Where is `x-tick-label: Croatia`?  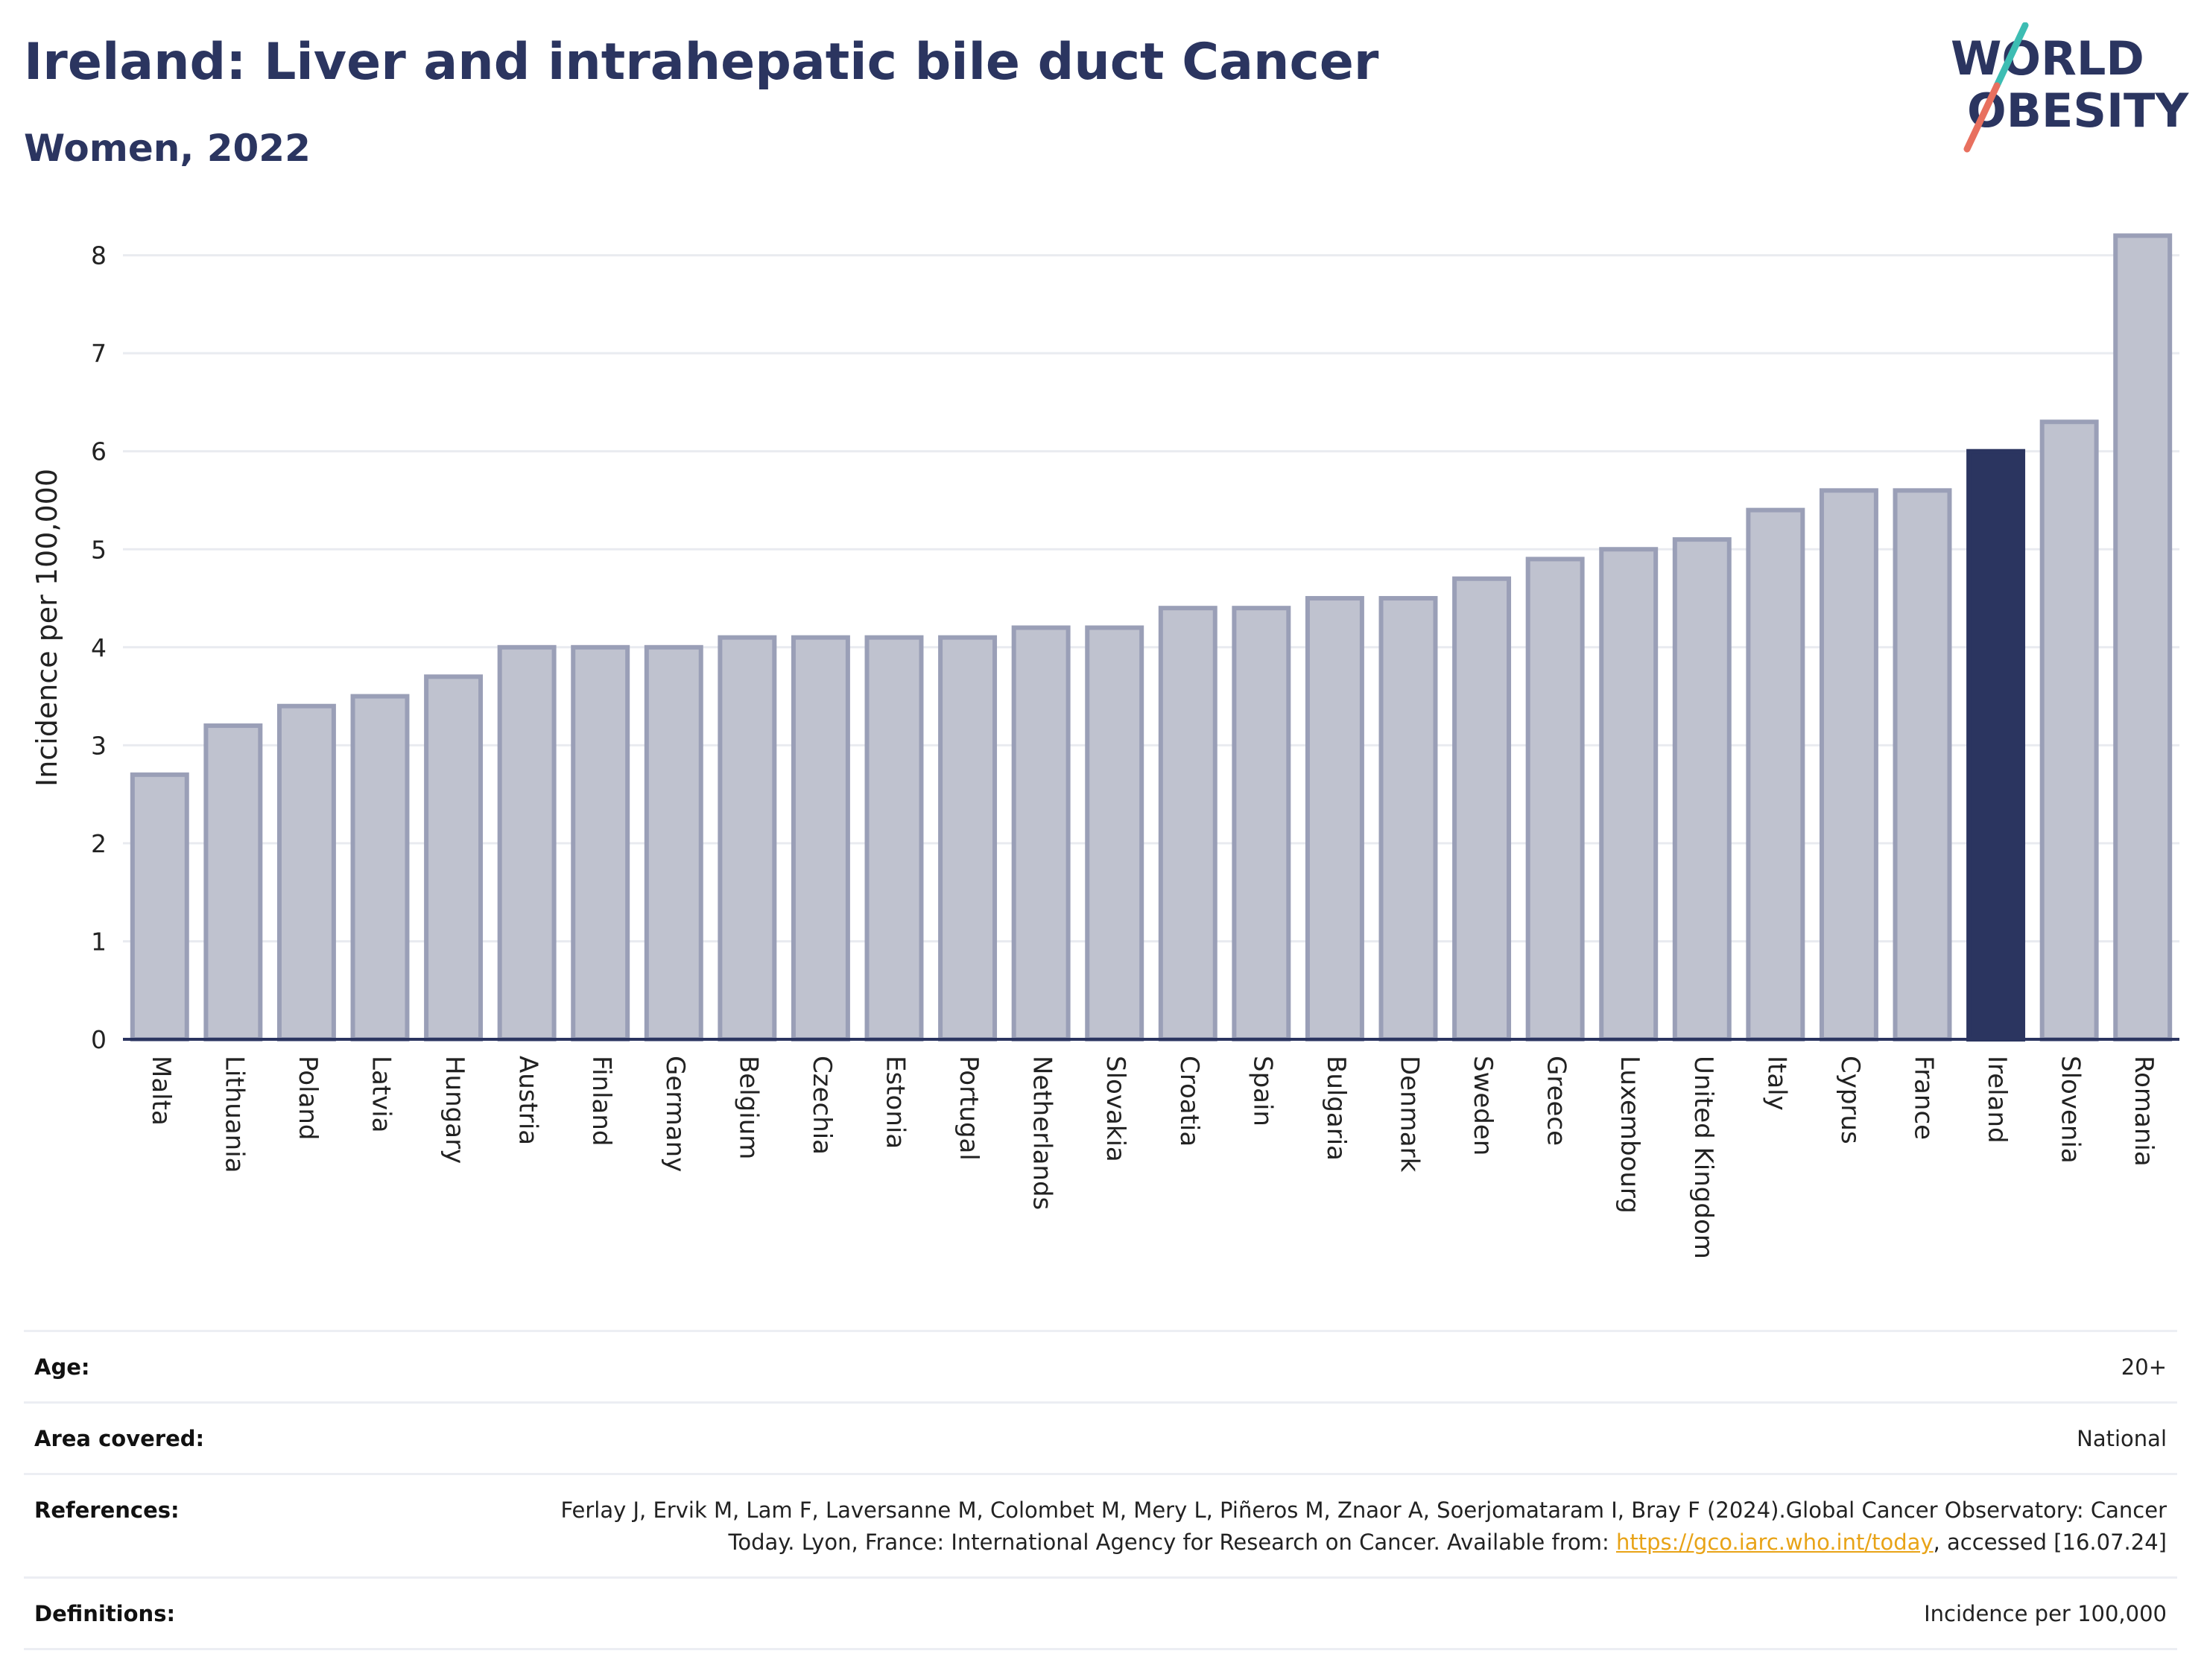
x-tick-label: Croatia is located at coordinates (1189, 1101).